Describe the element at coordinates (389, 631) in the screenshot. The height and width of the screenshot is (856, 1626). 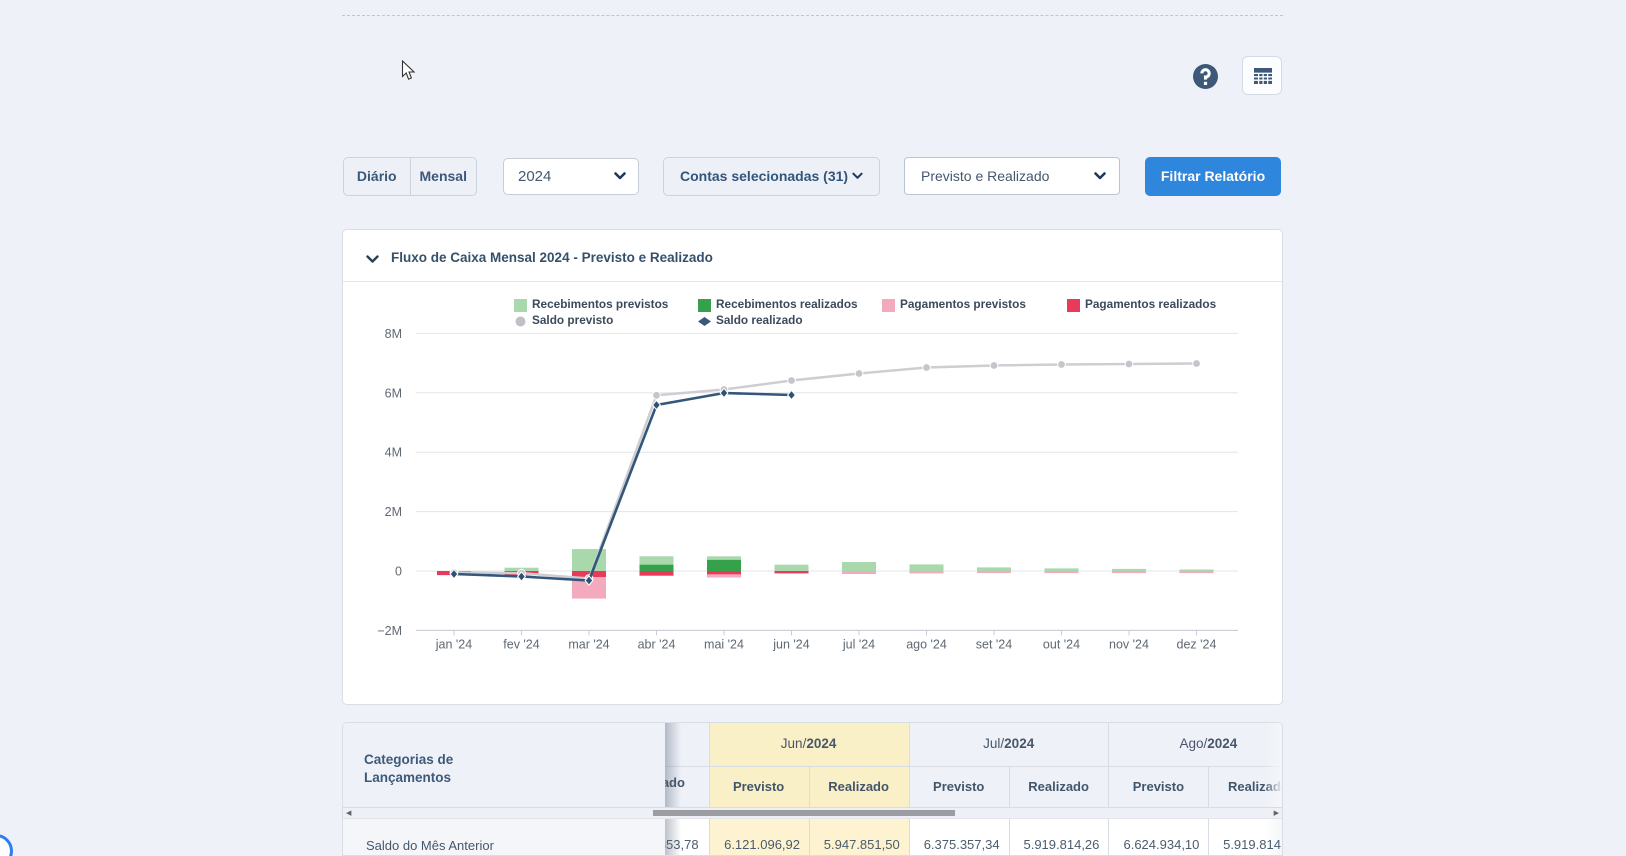
I see `svg-text: −2M` at that location.